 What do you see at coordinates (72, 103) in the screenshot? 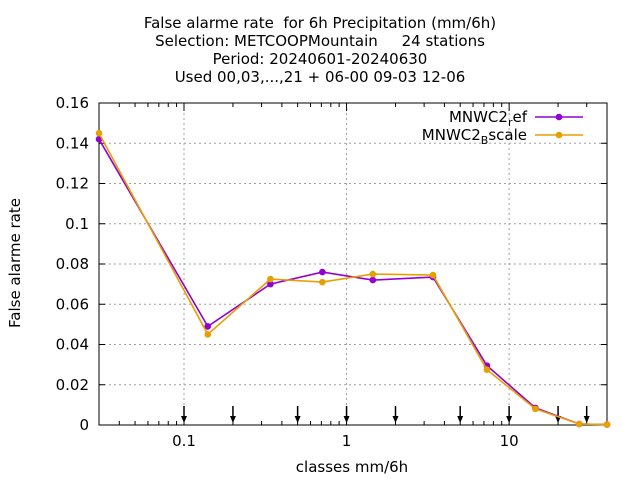
I see `y-tick-label: 0.16` at bounding box center [72, 103].